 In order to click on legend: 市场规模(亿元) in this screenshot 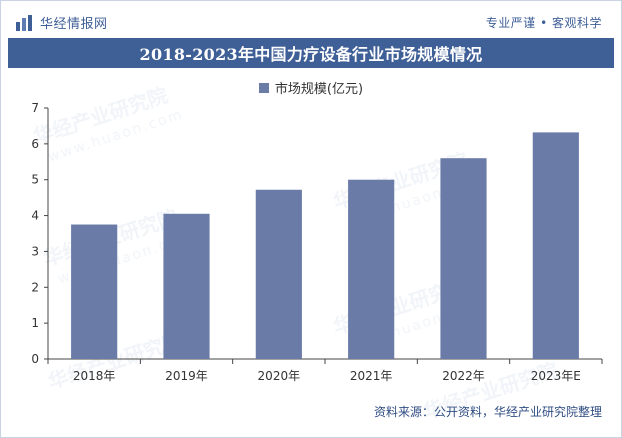, I will do `click(311, 87)`.